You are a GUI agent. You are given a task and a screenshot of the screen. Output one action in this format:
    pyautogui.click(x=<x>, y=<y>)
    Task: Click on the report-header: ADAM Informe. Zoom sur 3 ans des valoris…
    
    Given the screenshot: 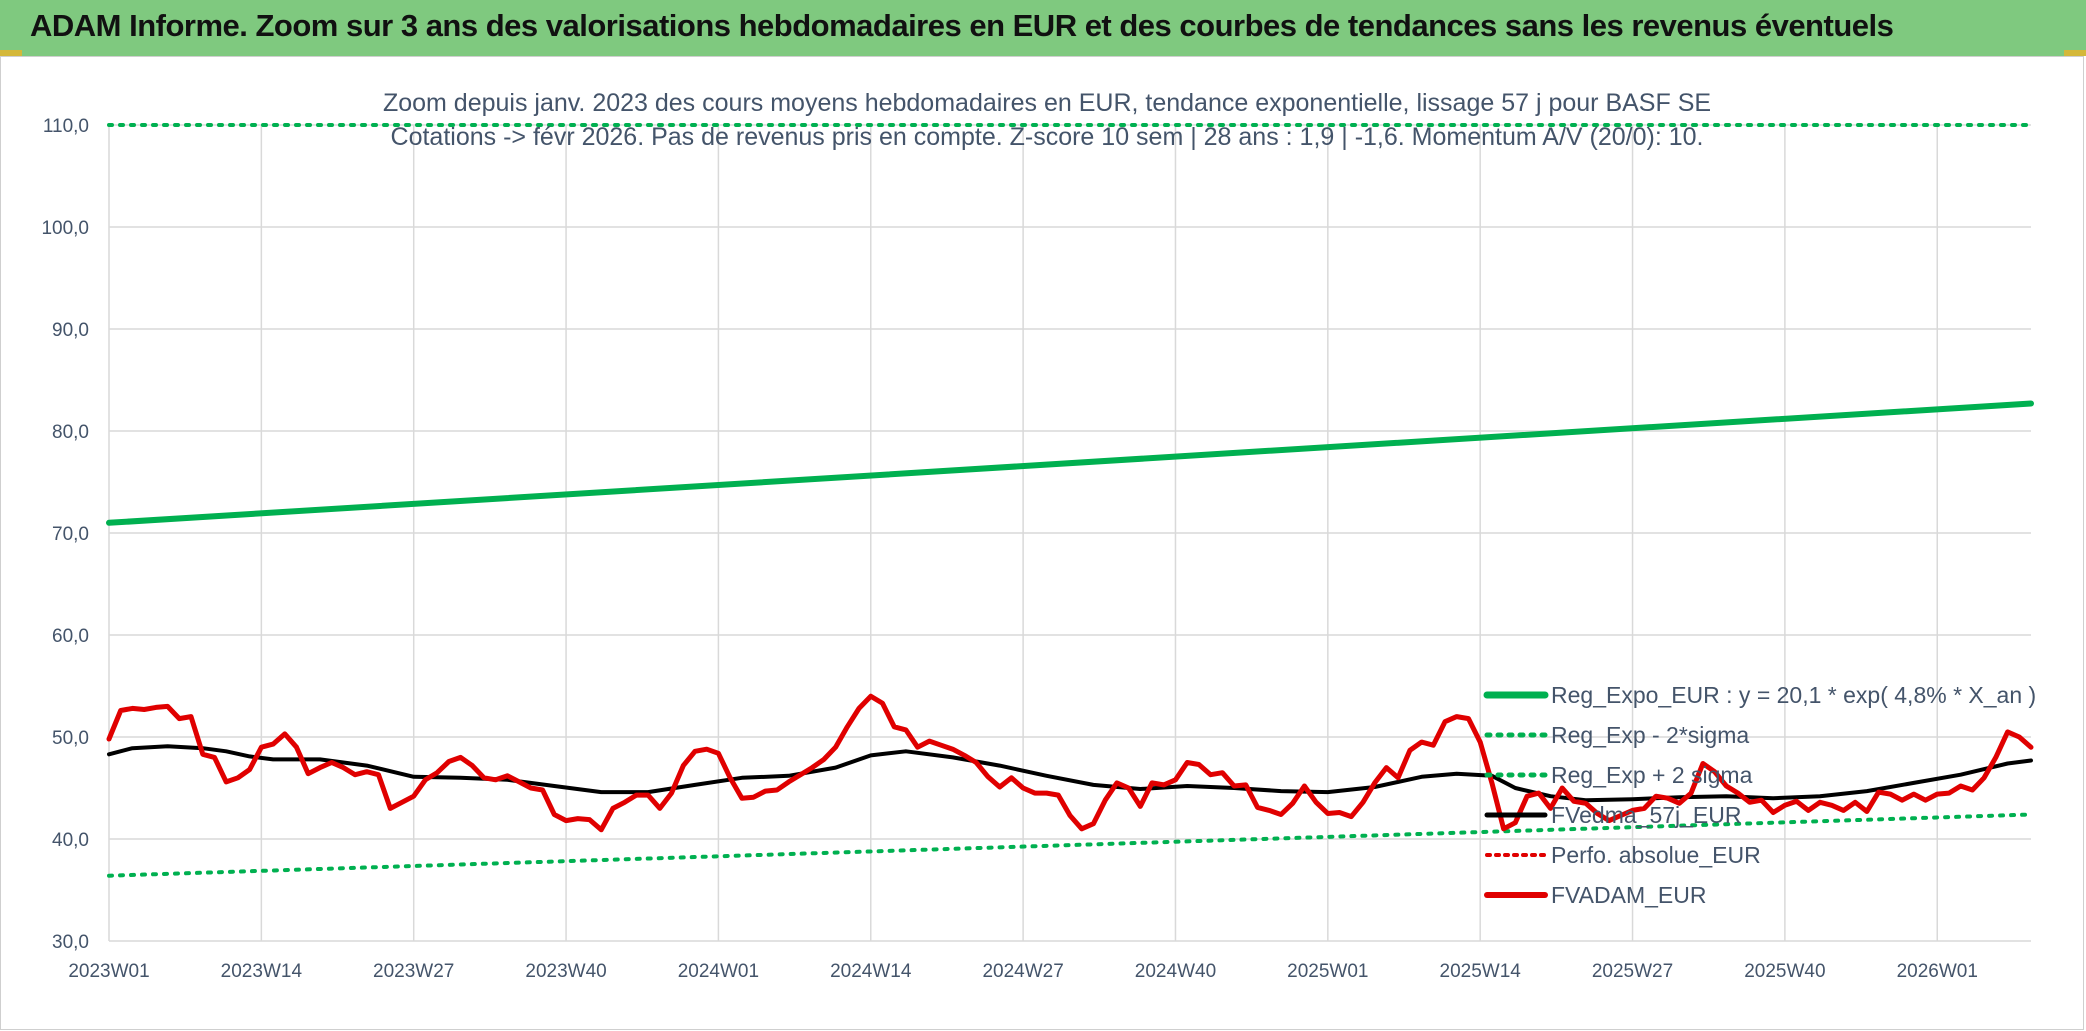 What is the action you would take?
    pyautogui.click(x=1043, y=28)
    